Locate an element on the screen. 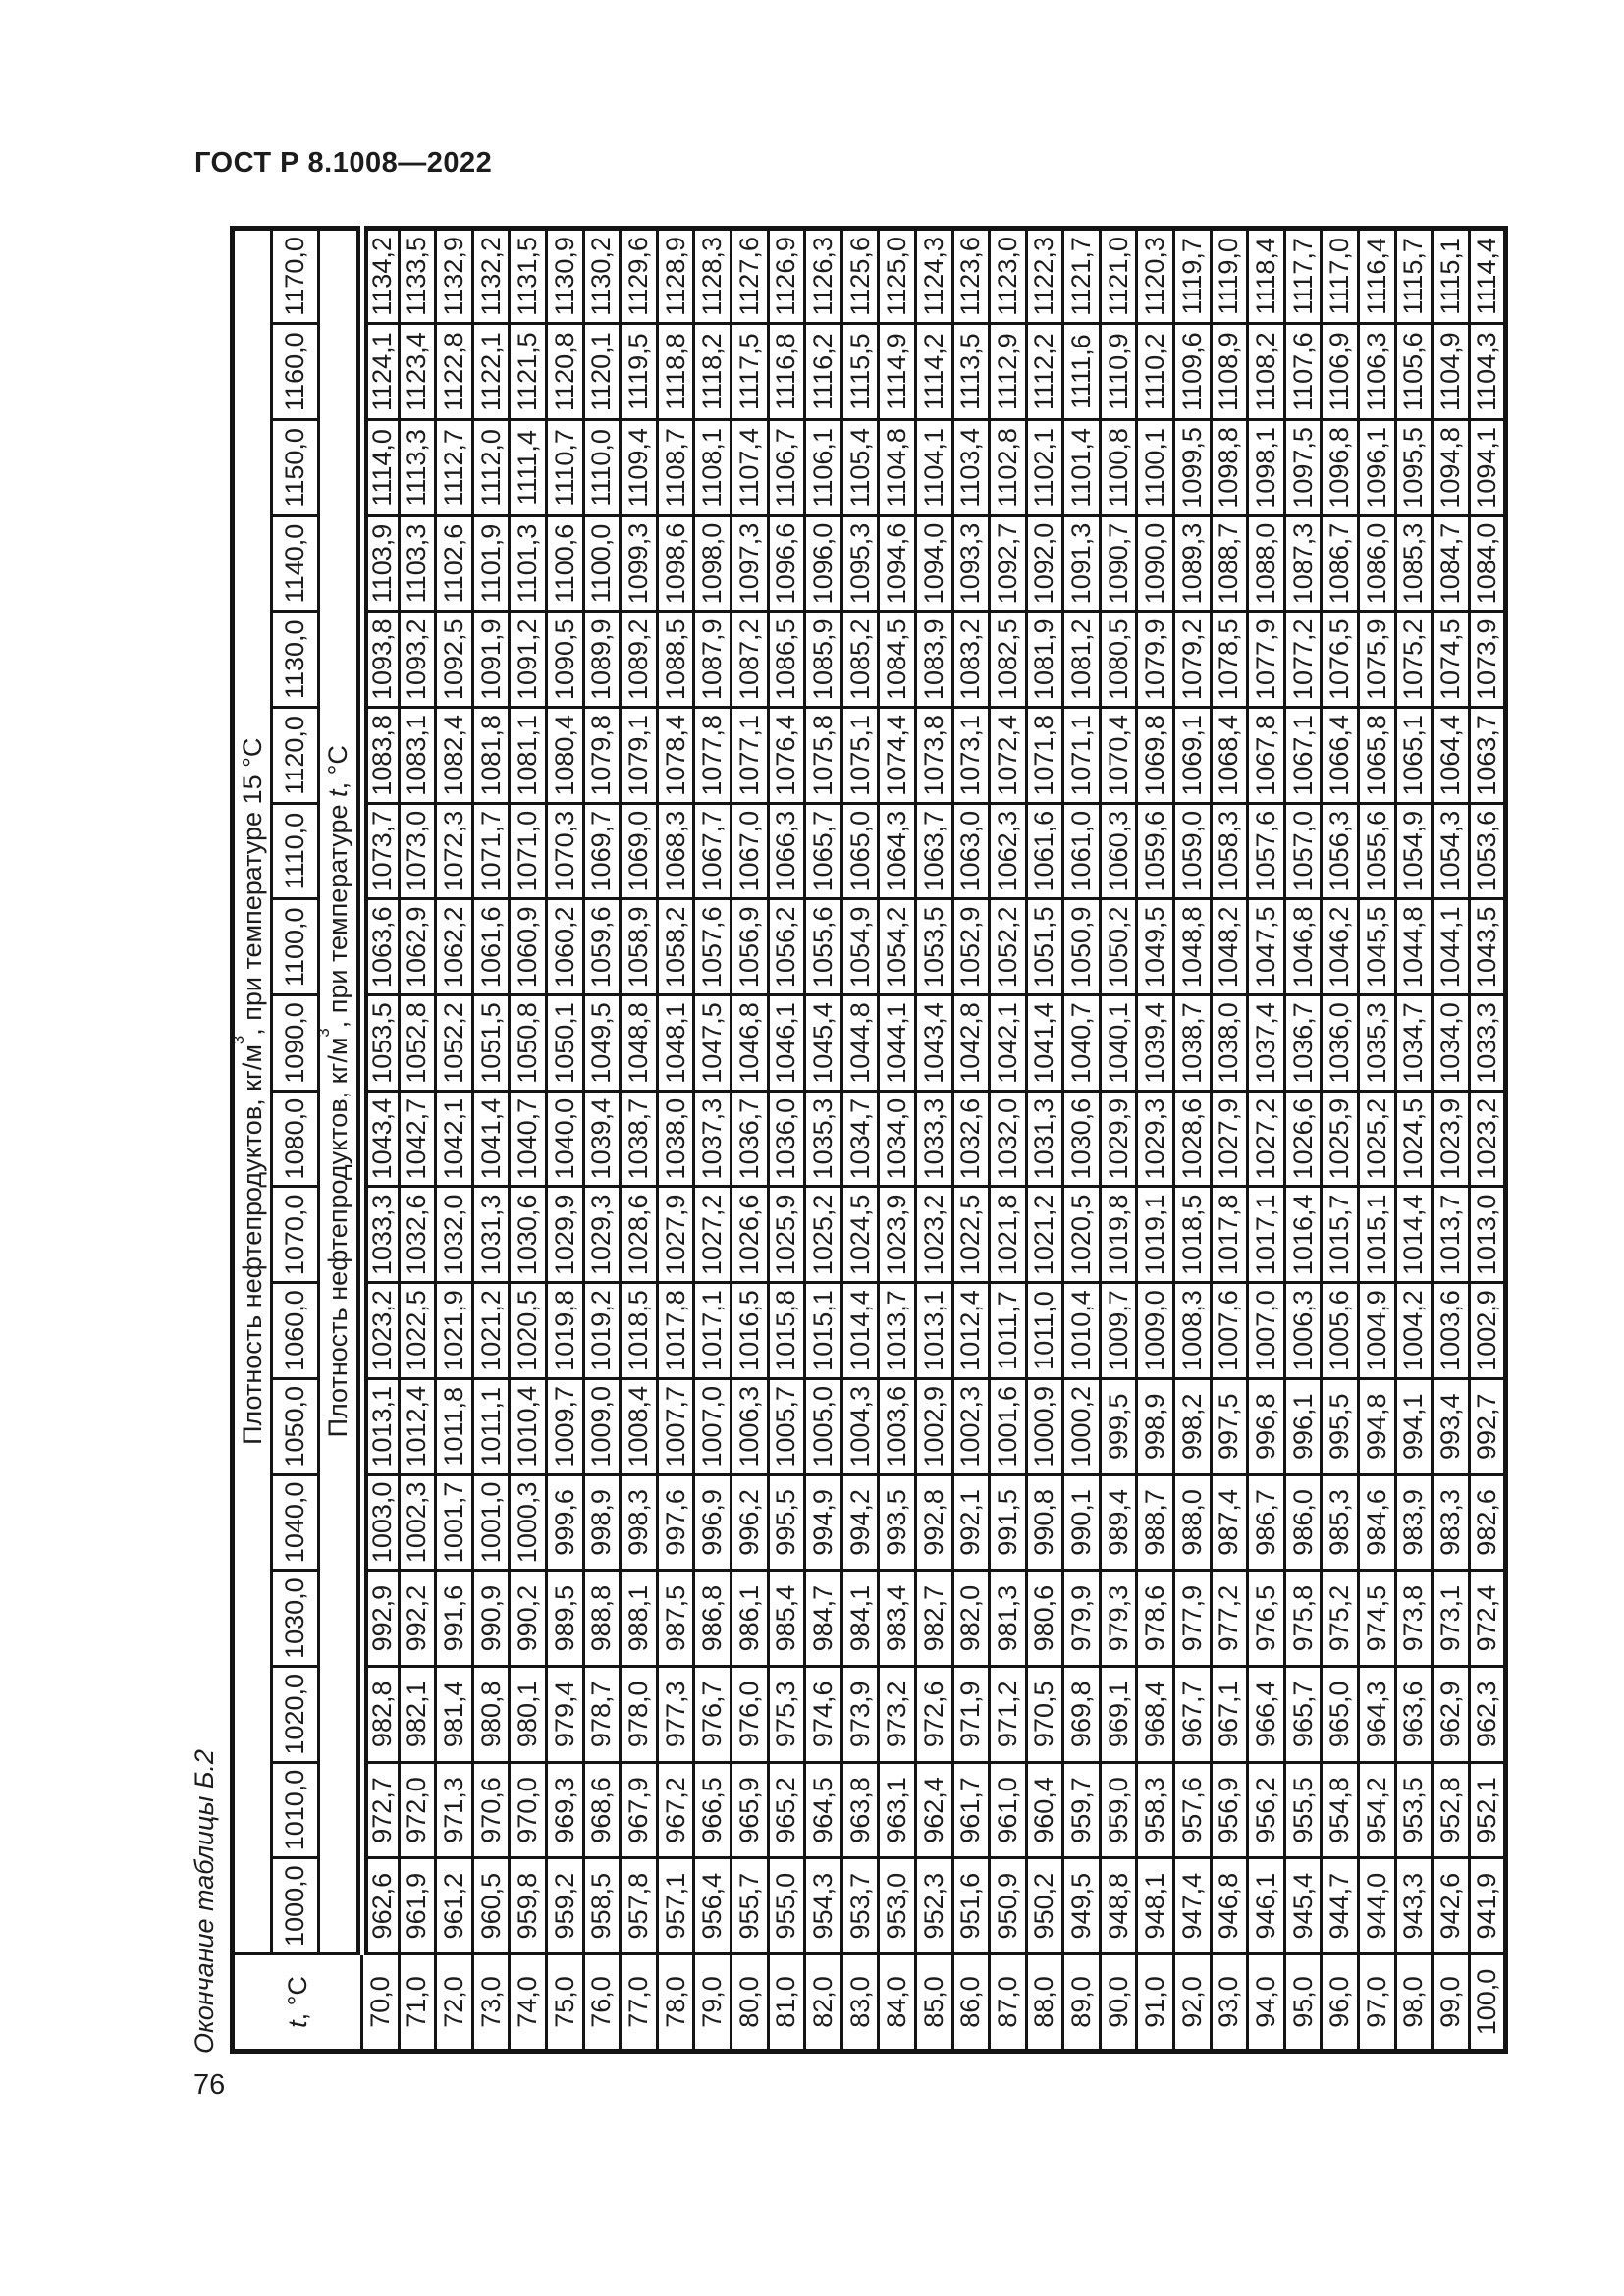  density-value-cell: 1092,7 is located at coordinates (1008, 563).